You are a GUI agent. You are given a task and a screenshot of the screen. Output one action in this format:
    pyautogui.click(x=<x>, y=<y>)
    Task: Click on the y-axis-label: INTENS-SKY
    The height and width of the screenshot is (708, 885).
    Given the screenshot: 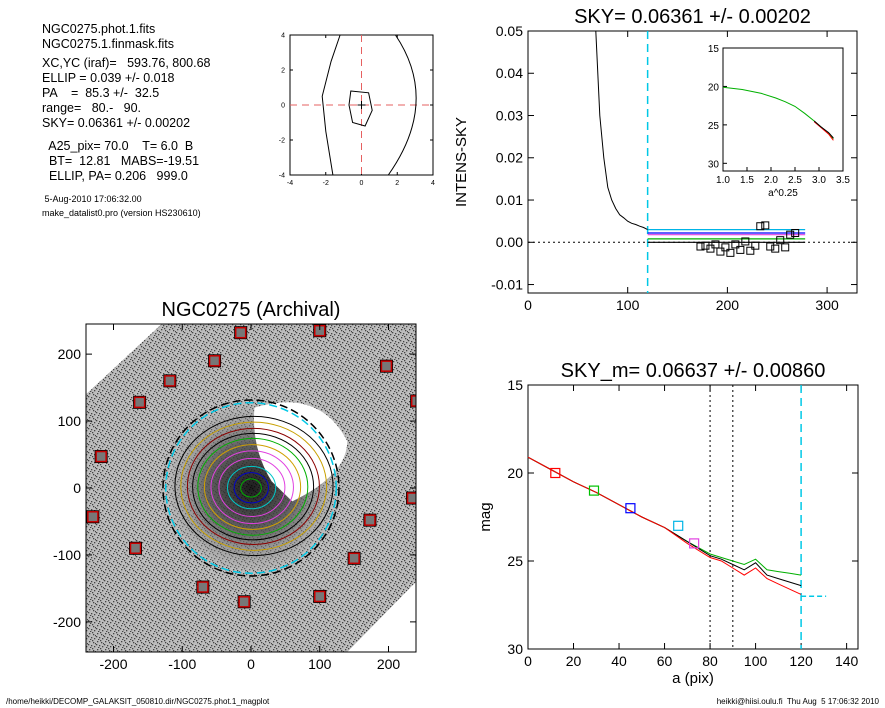 What is the action you would take?
    pyautogui.click(x=461, y=162)
    